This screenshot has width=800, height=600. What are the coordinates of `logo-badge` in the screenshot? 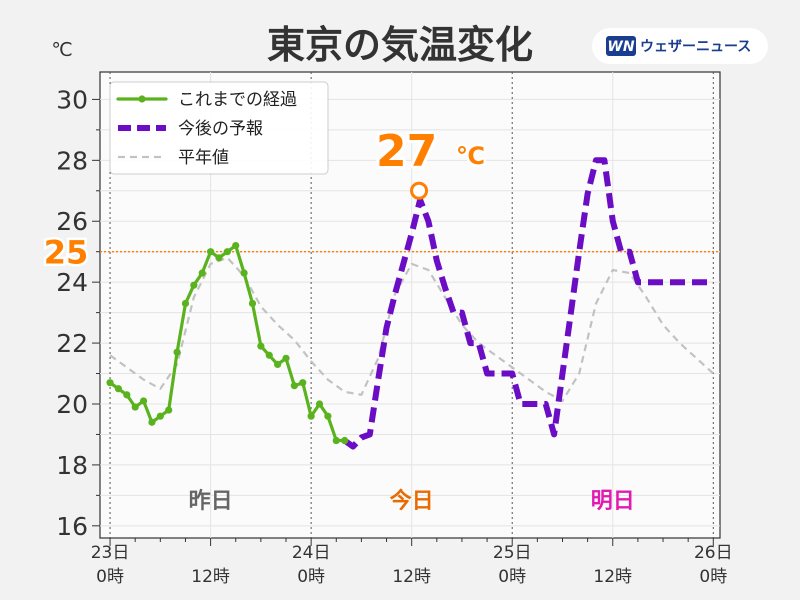 It's located at (680, 46).